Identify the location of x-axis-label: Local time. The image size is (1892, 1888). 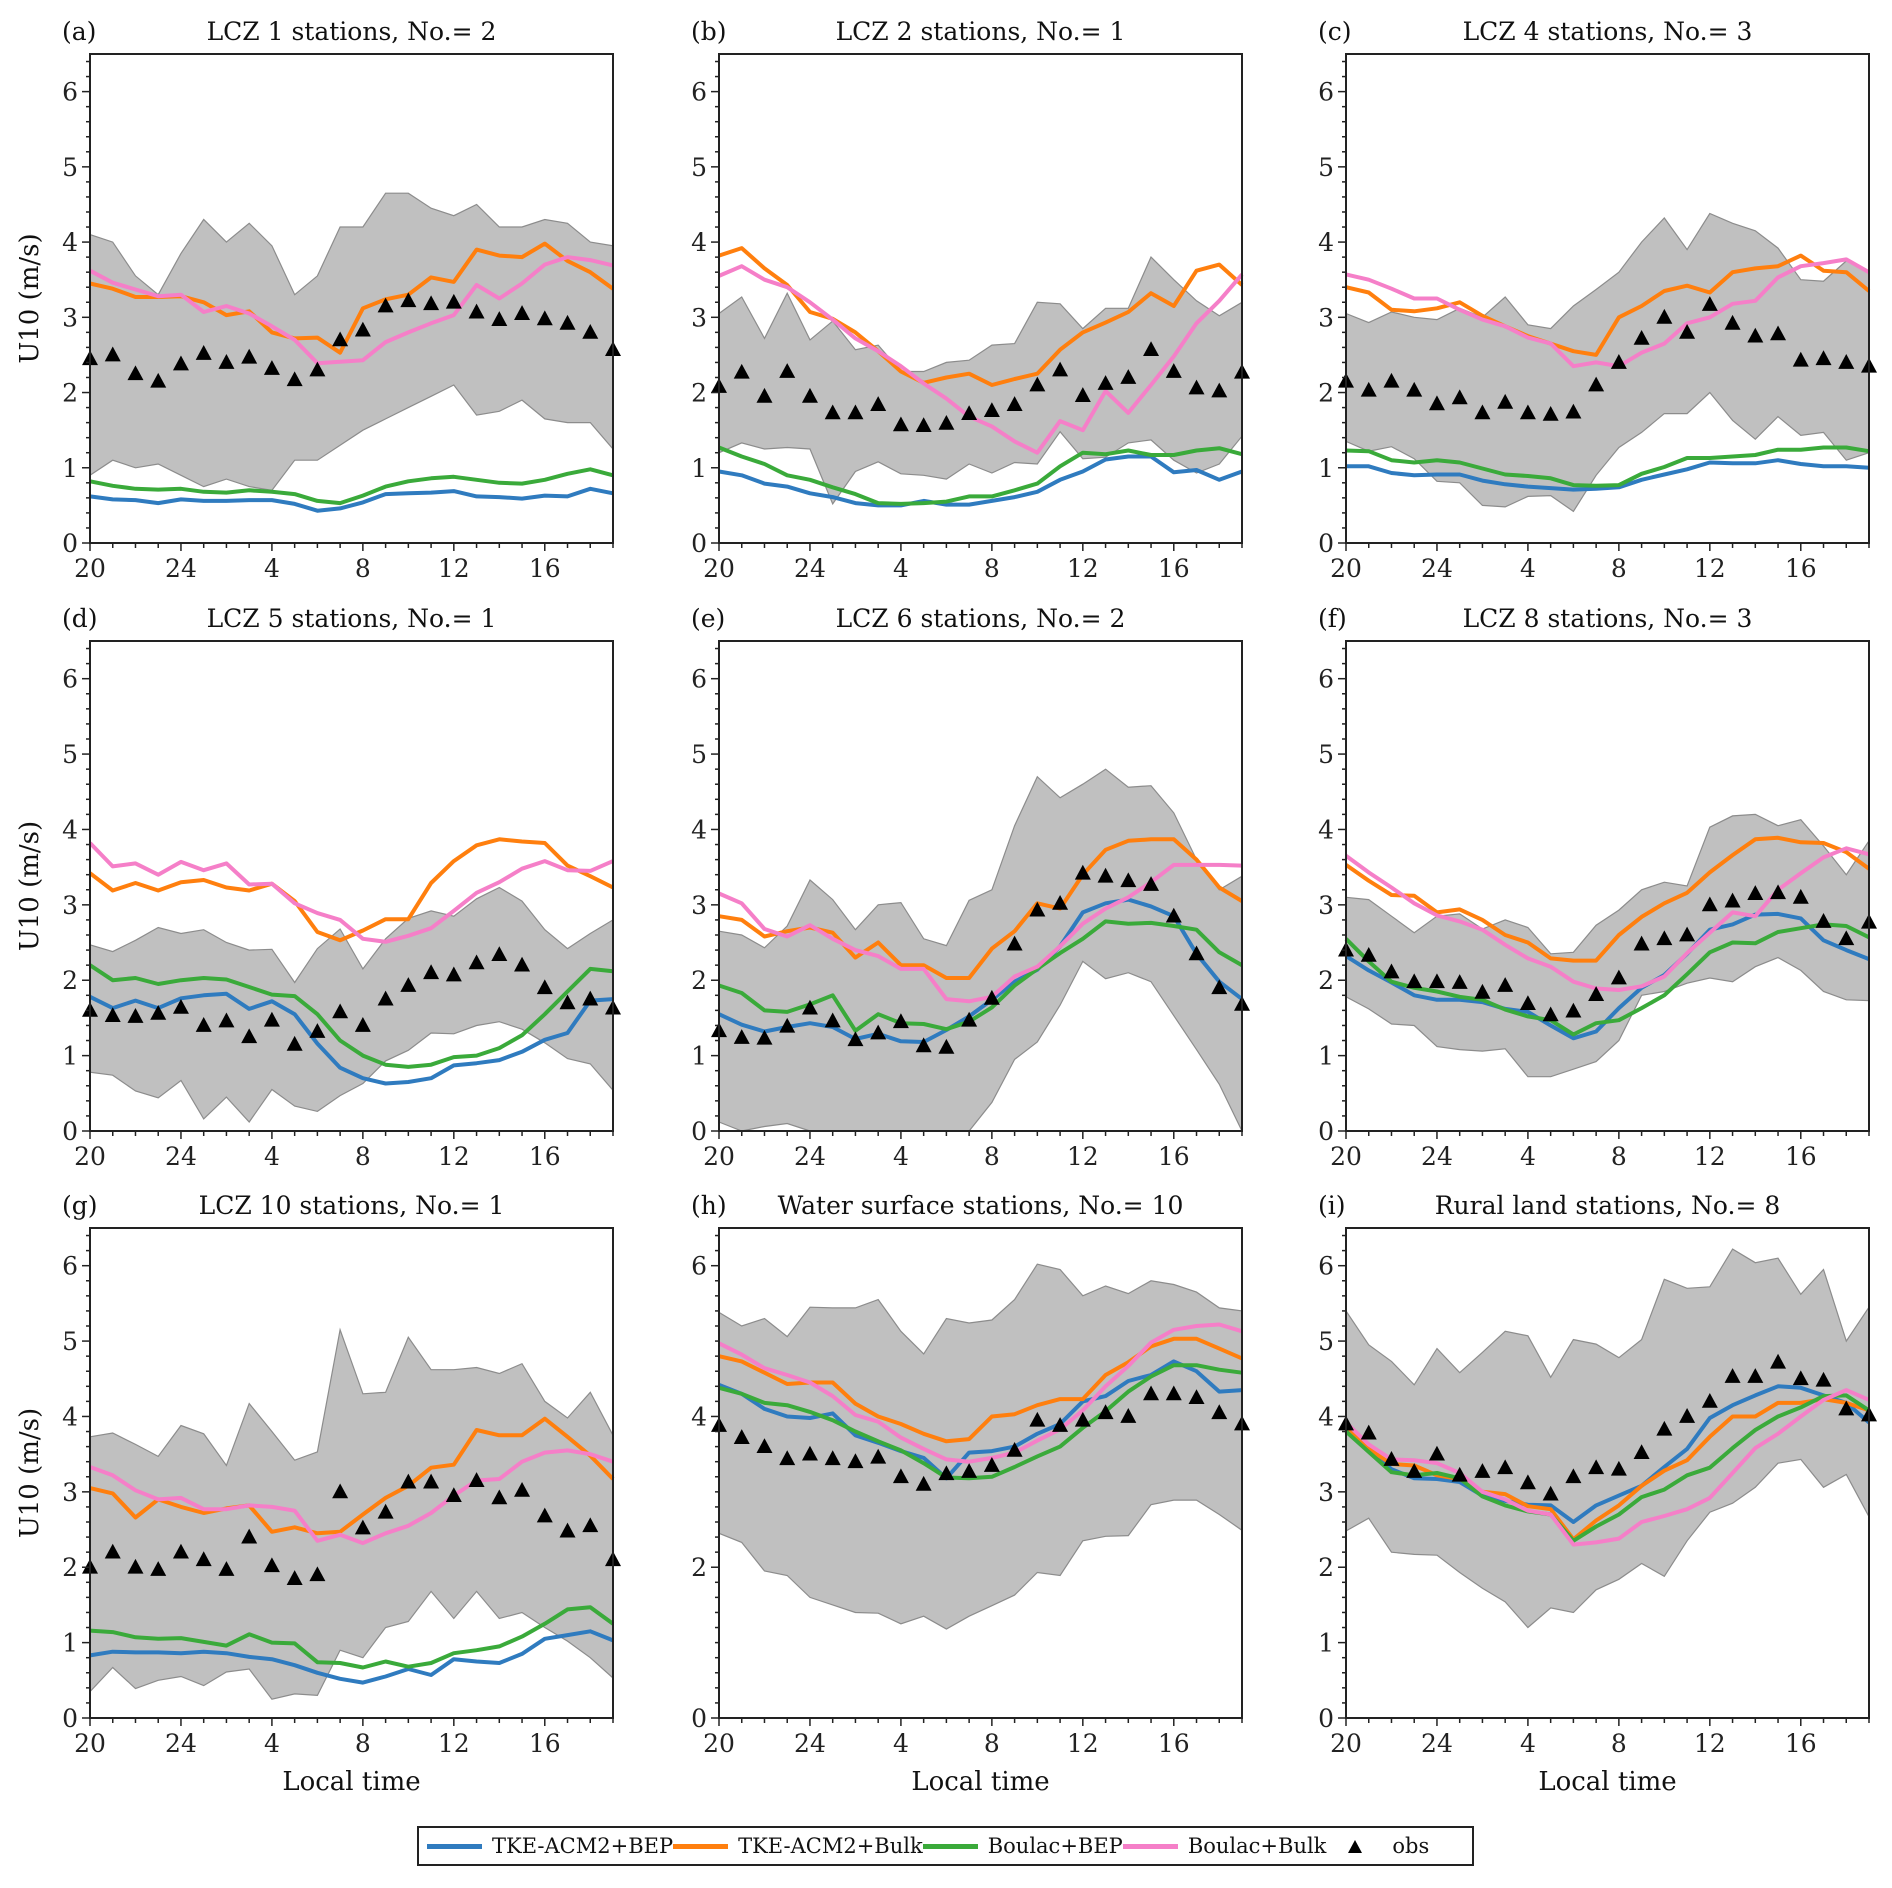
(980, 1782).